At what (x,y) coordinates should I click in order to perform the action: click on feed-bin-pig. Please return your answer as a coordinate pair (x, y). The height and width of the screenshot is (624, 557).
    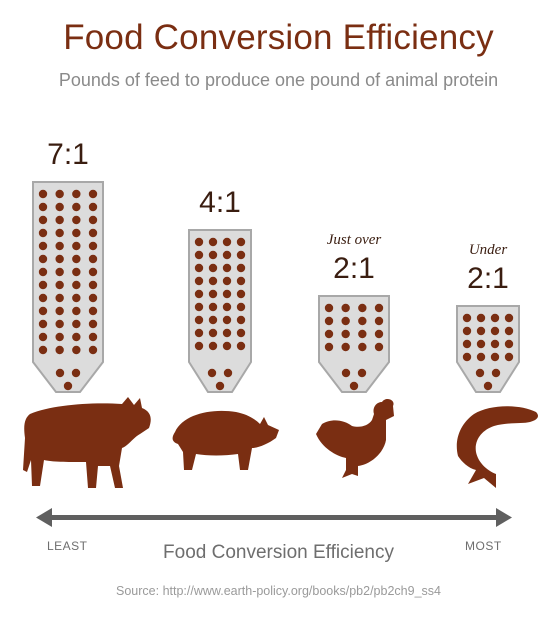
    Looking at the image, I should click on (220, 311).